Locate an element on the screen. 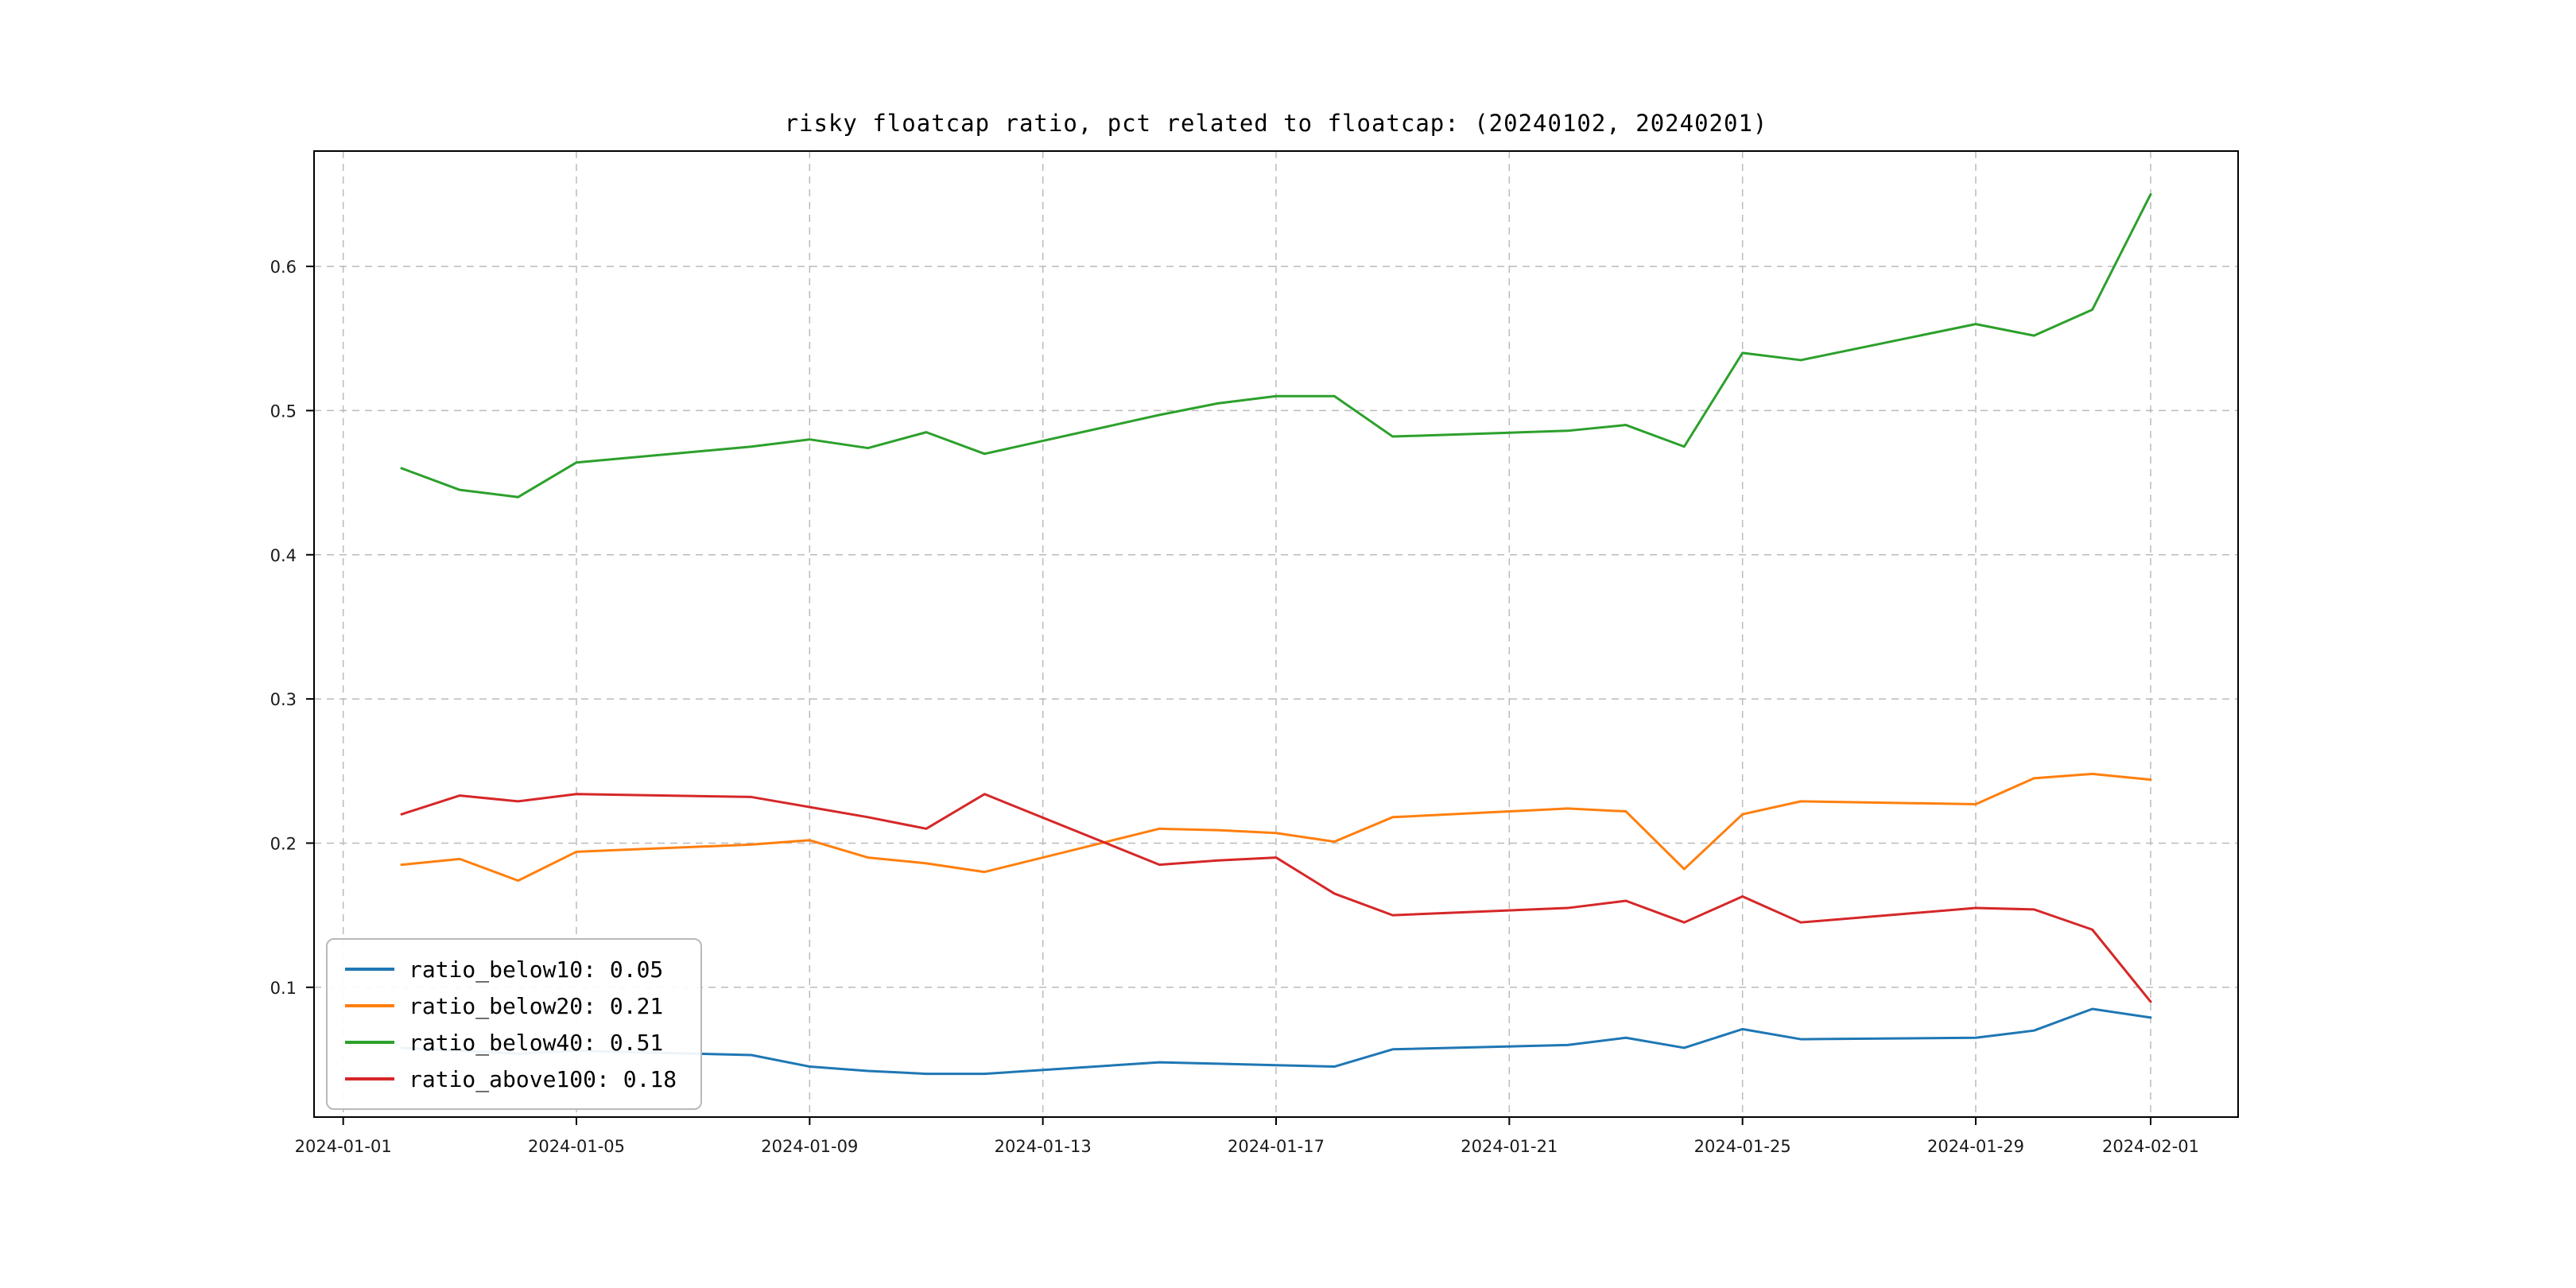  legend-line-swatch-below40 is located at coordinates (370, 1043).